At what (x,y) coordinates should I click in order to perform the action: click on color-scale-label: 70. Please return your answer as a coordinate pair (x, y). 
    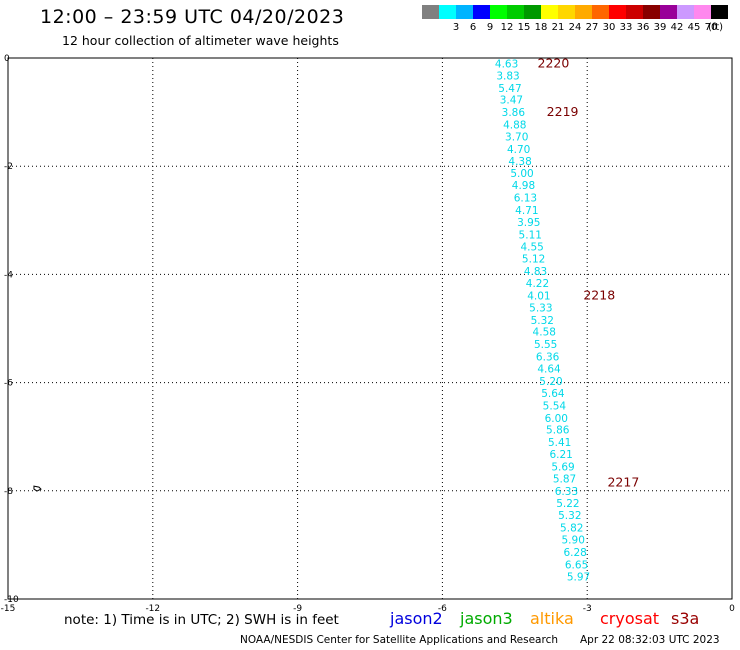
    Looking at the image, I should click on (711, 27).